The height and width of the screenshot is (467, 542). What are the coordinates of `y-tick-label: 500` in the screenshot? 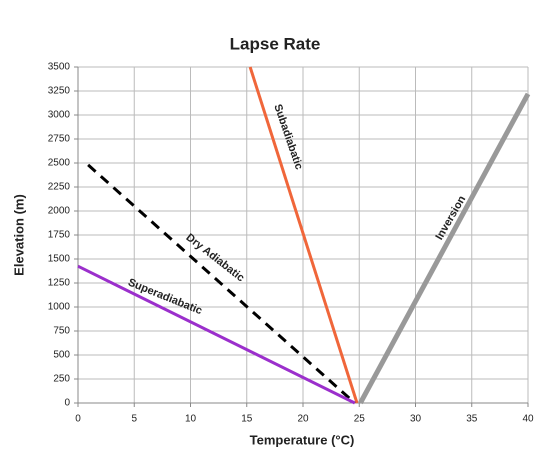 It's located at (61, 355).